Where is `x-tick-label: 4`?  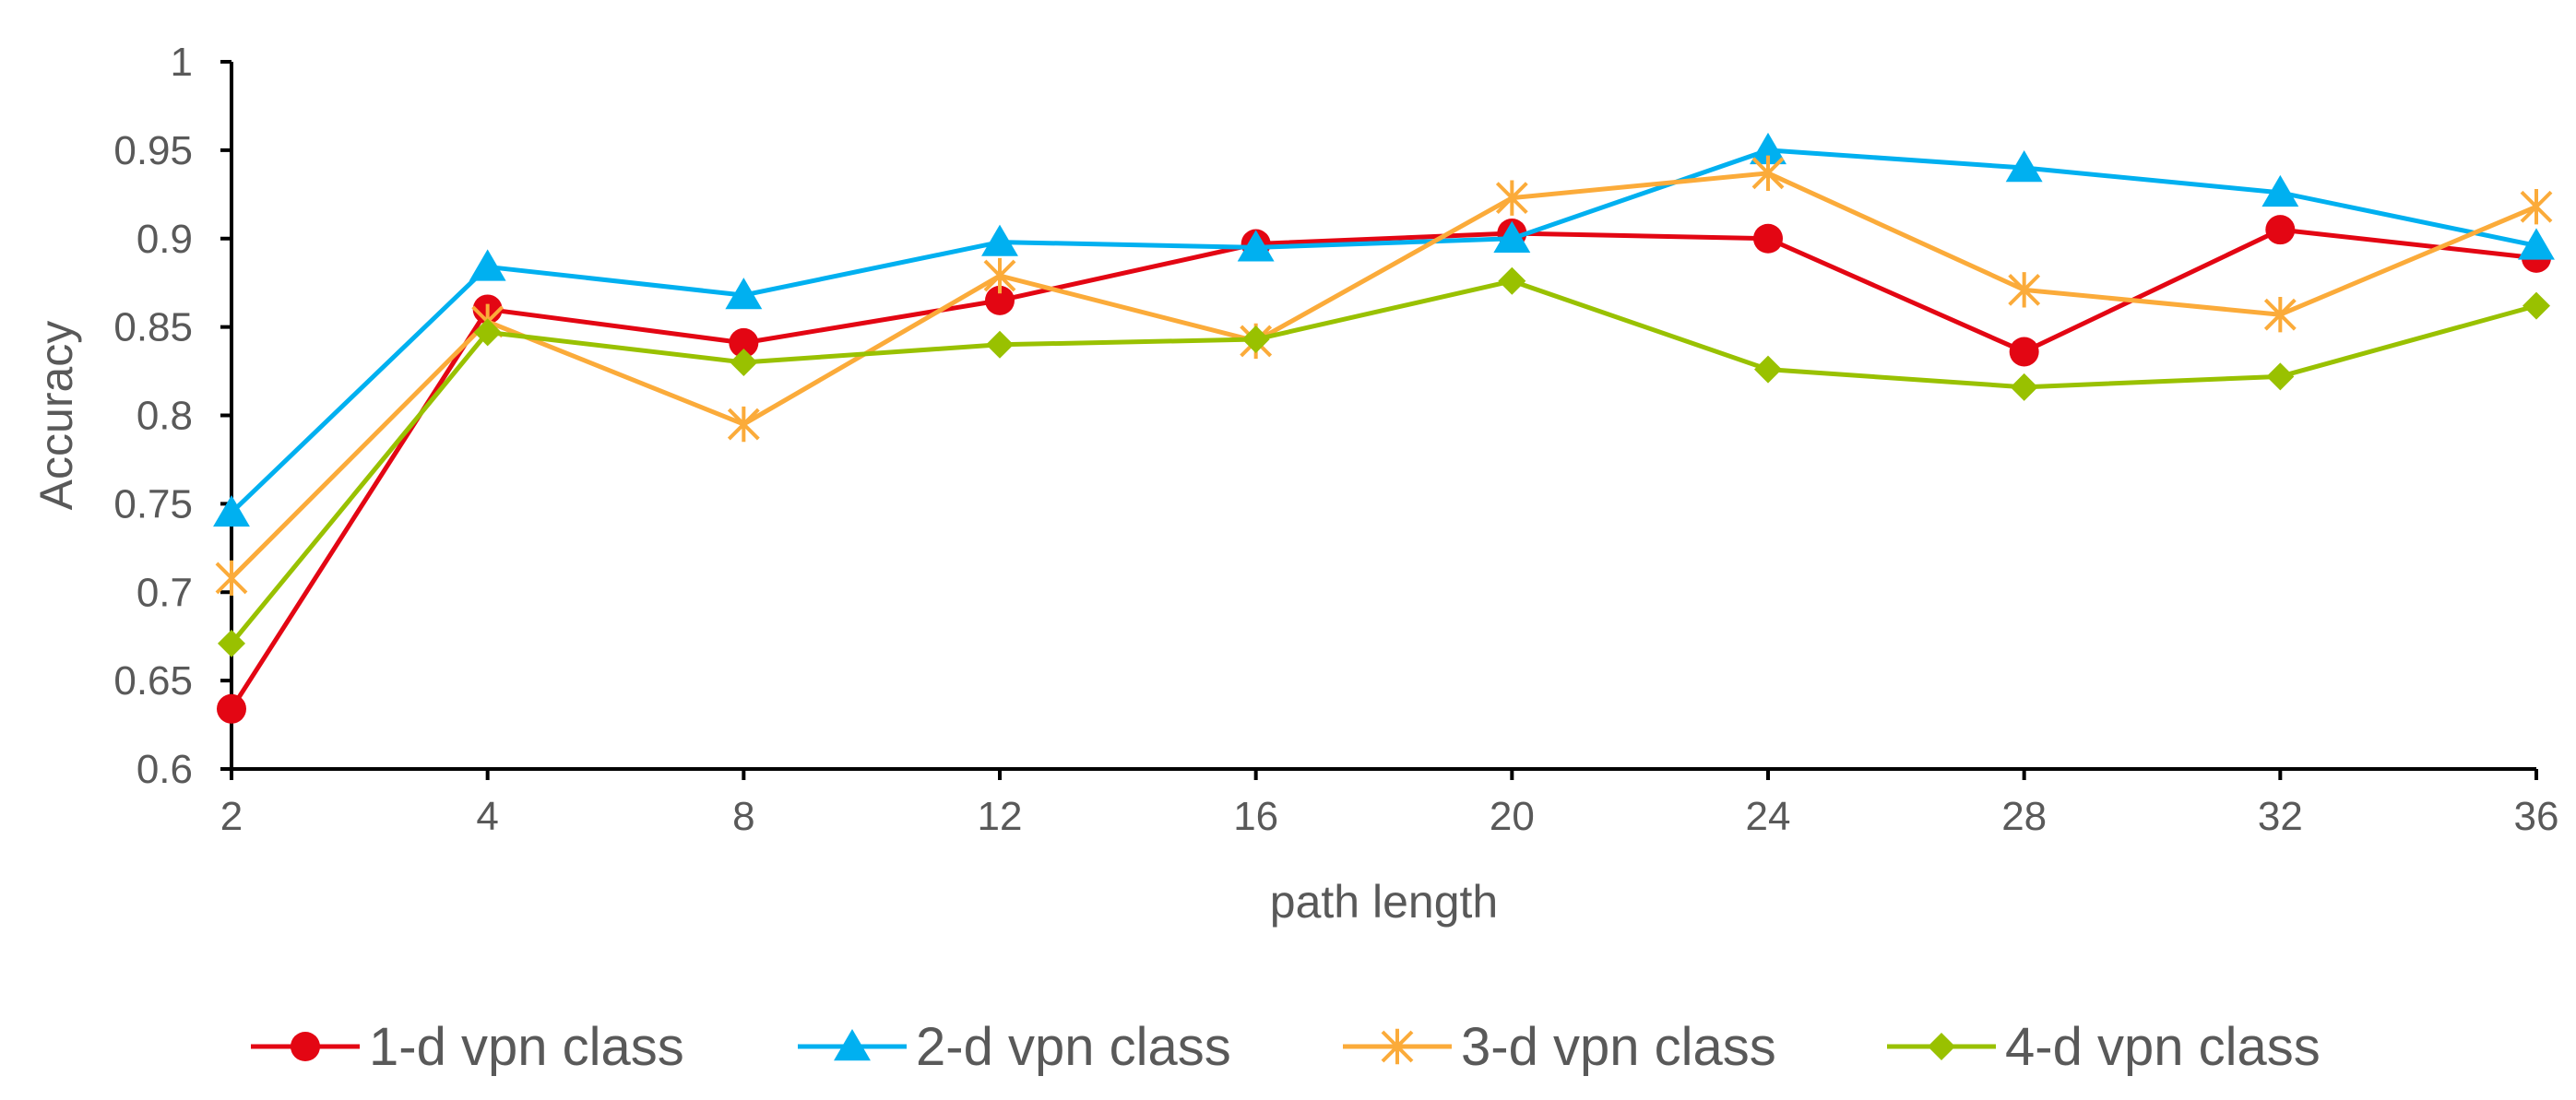
x-tick-label: 4 is located at coordinates (487, 816).